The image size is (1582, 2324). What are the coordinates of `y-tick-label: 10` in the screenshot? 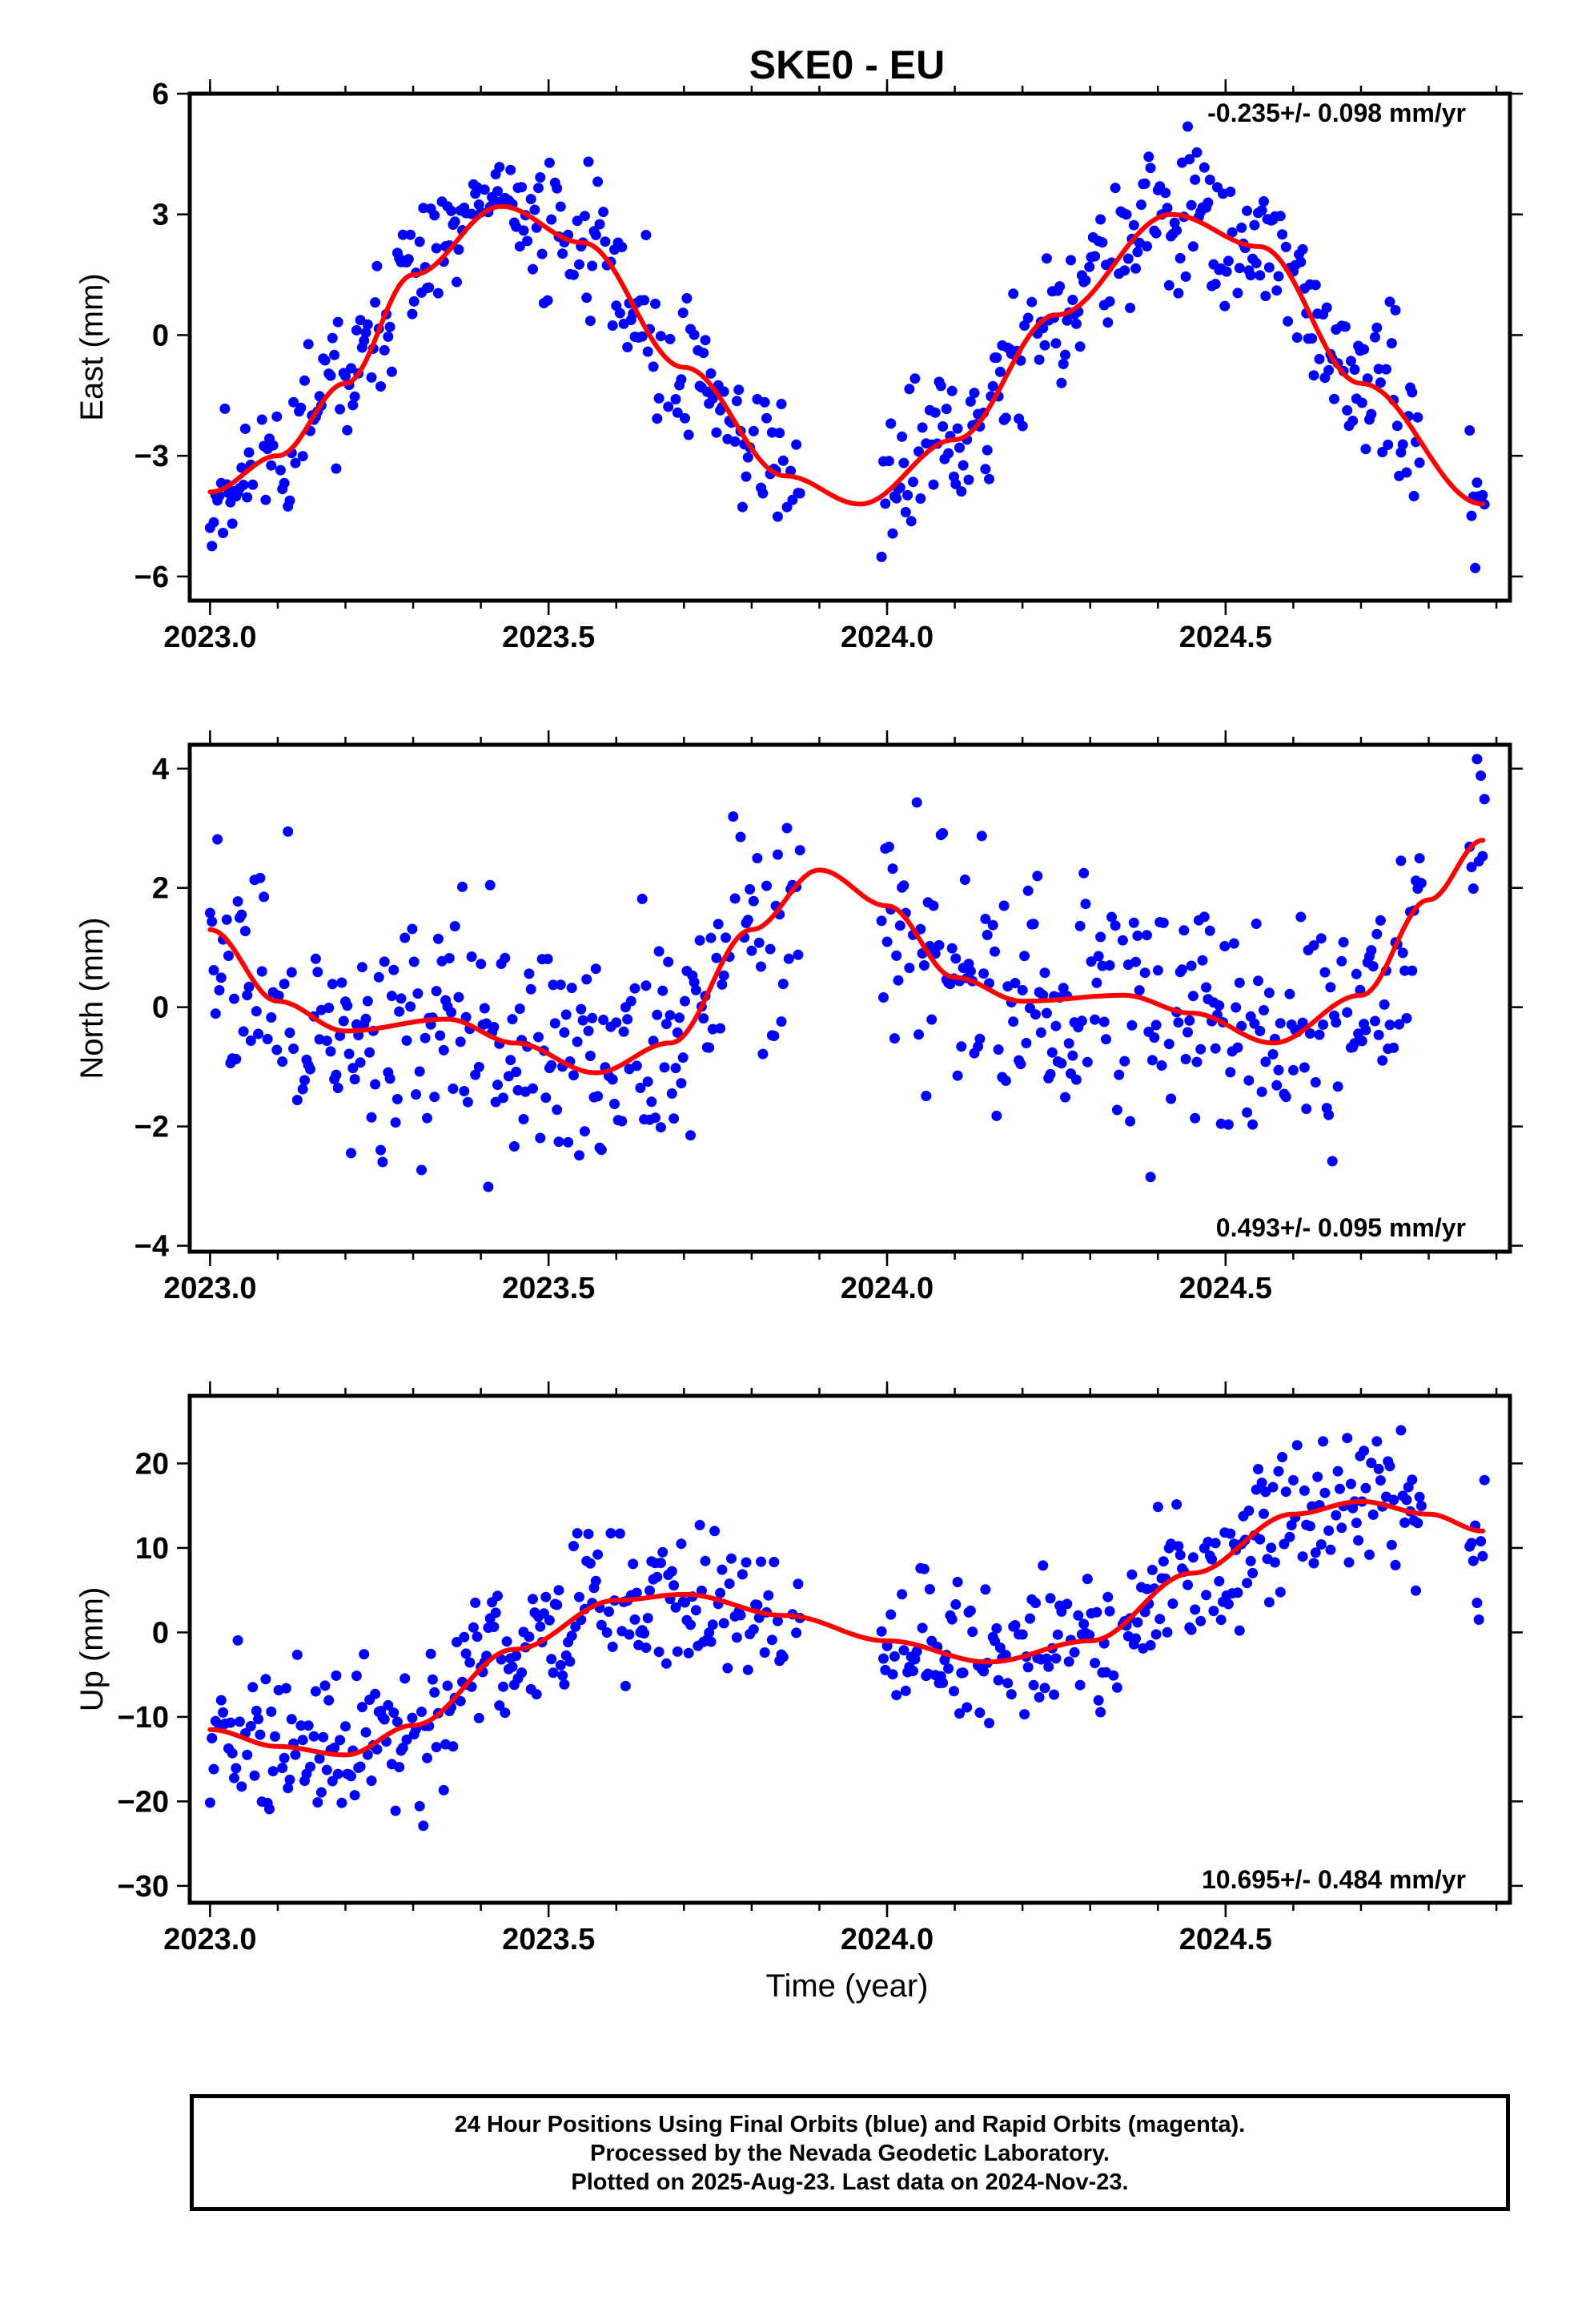 It's located at (152, 1549).